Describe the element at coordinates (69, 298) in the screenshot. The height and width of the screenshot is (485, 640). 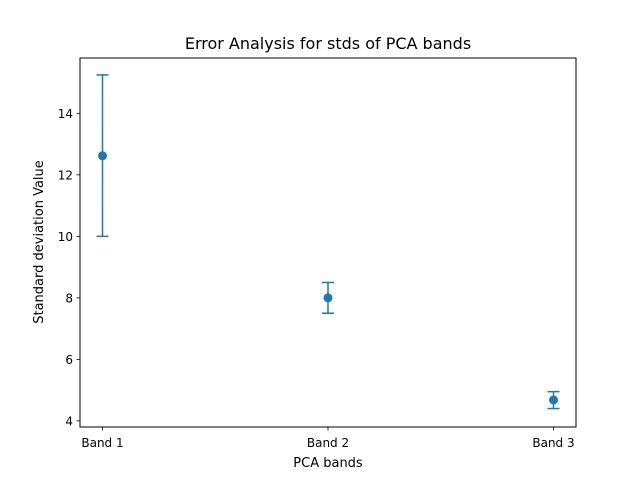
I see `y-tick-label: 8` at that location.